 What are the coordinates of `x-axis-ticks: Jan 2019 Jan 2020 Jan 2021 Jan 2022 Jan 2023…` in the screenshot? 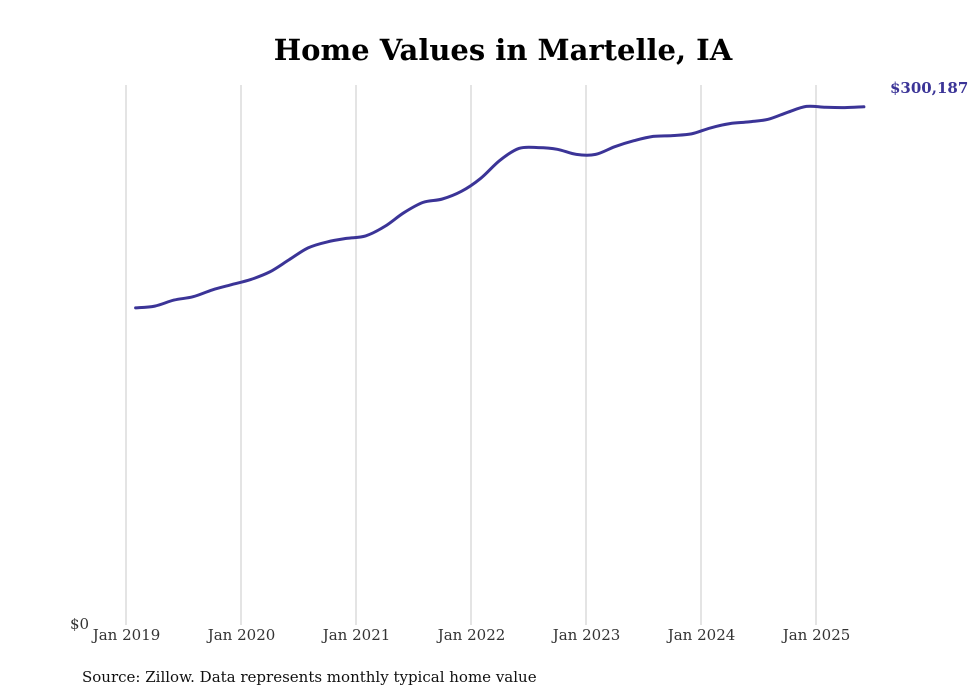 It's located at (471, 635).